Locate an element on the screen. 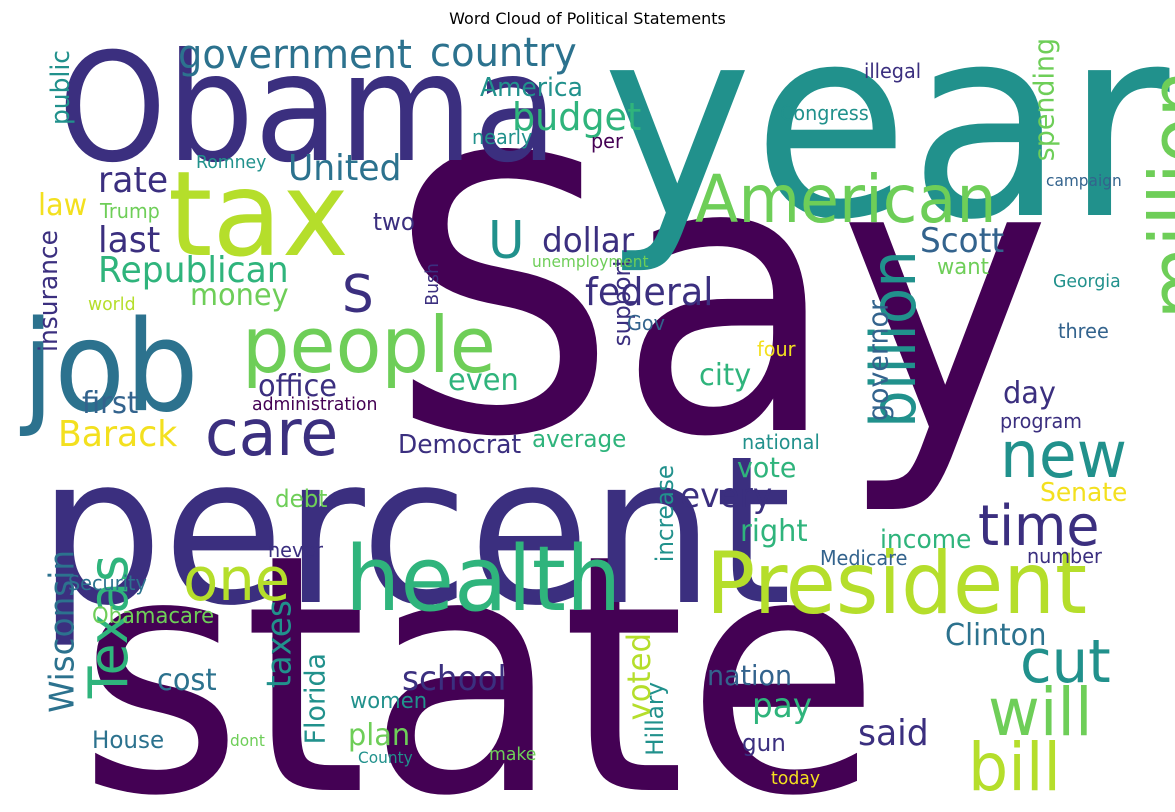  word-first: first is located at coordinates (110, 402).